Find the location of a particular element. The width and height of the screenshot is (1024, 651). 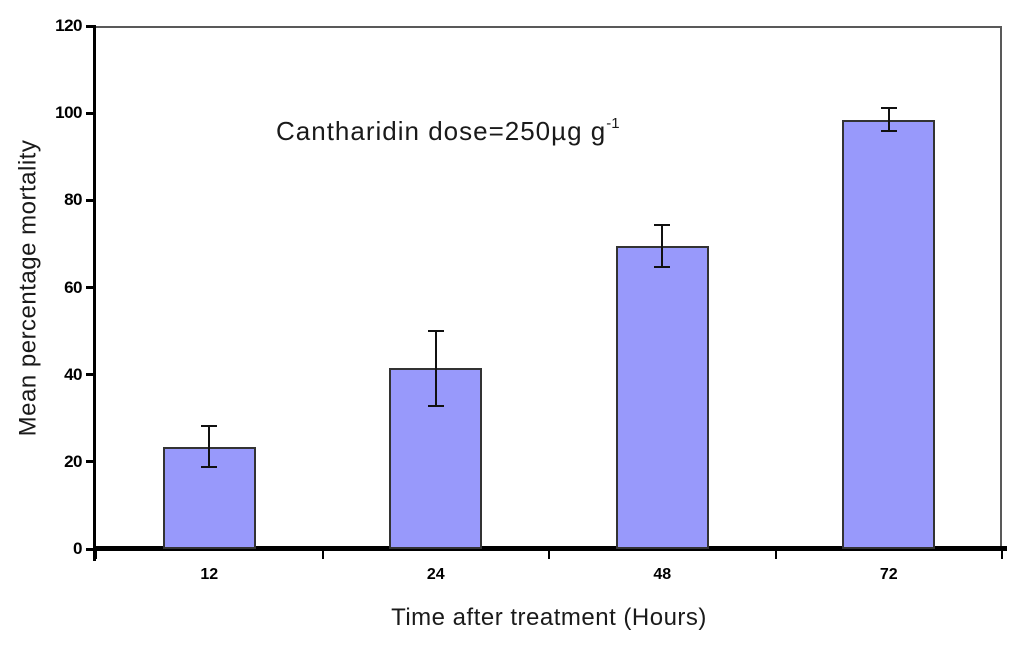

x-category-label: 72 is located at coordinates (888, 574).